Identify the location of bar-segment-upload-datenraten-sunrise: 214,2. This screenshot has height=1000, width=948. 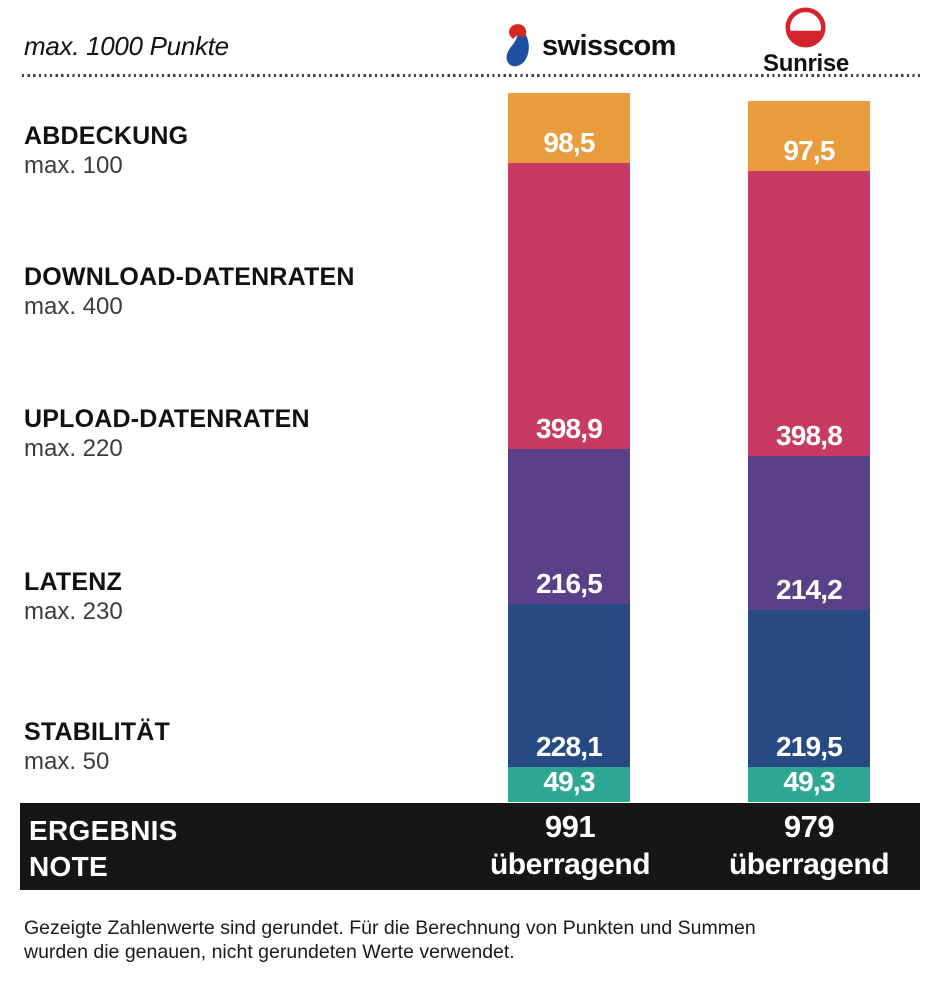
(809, 533).